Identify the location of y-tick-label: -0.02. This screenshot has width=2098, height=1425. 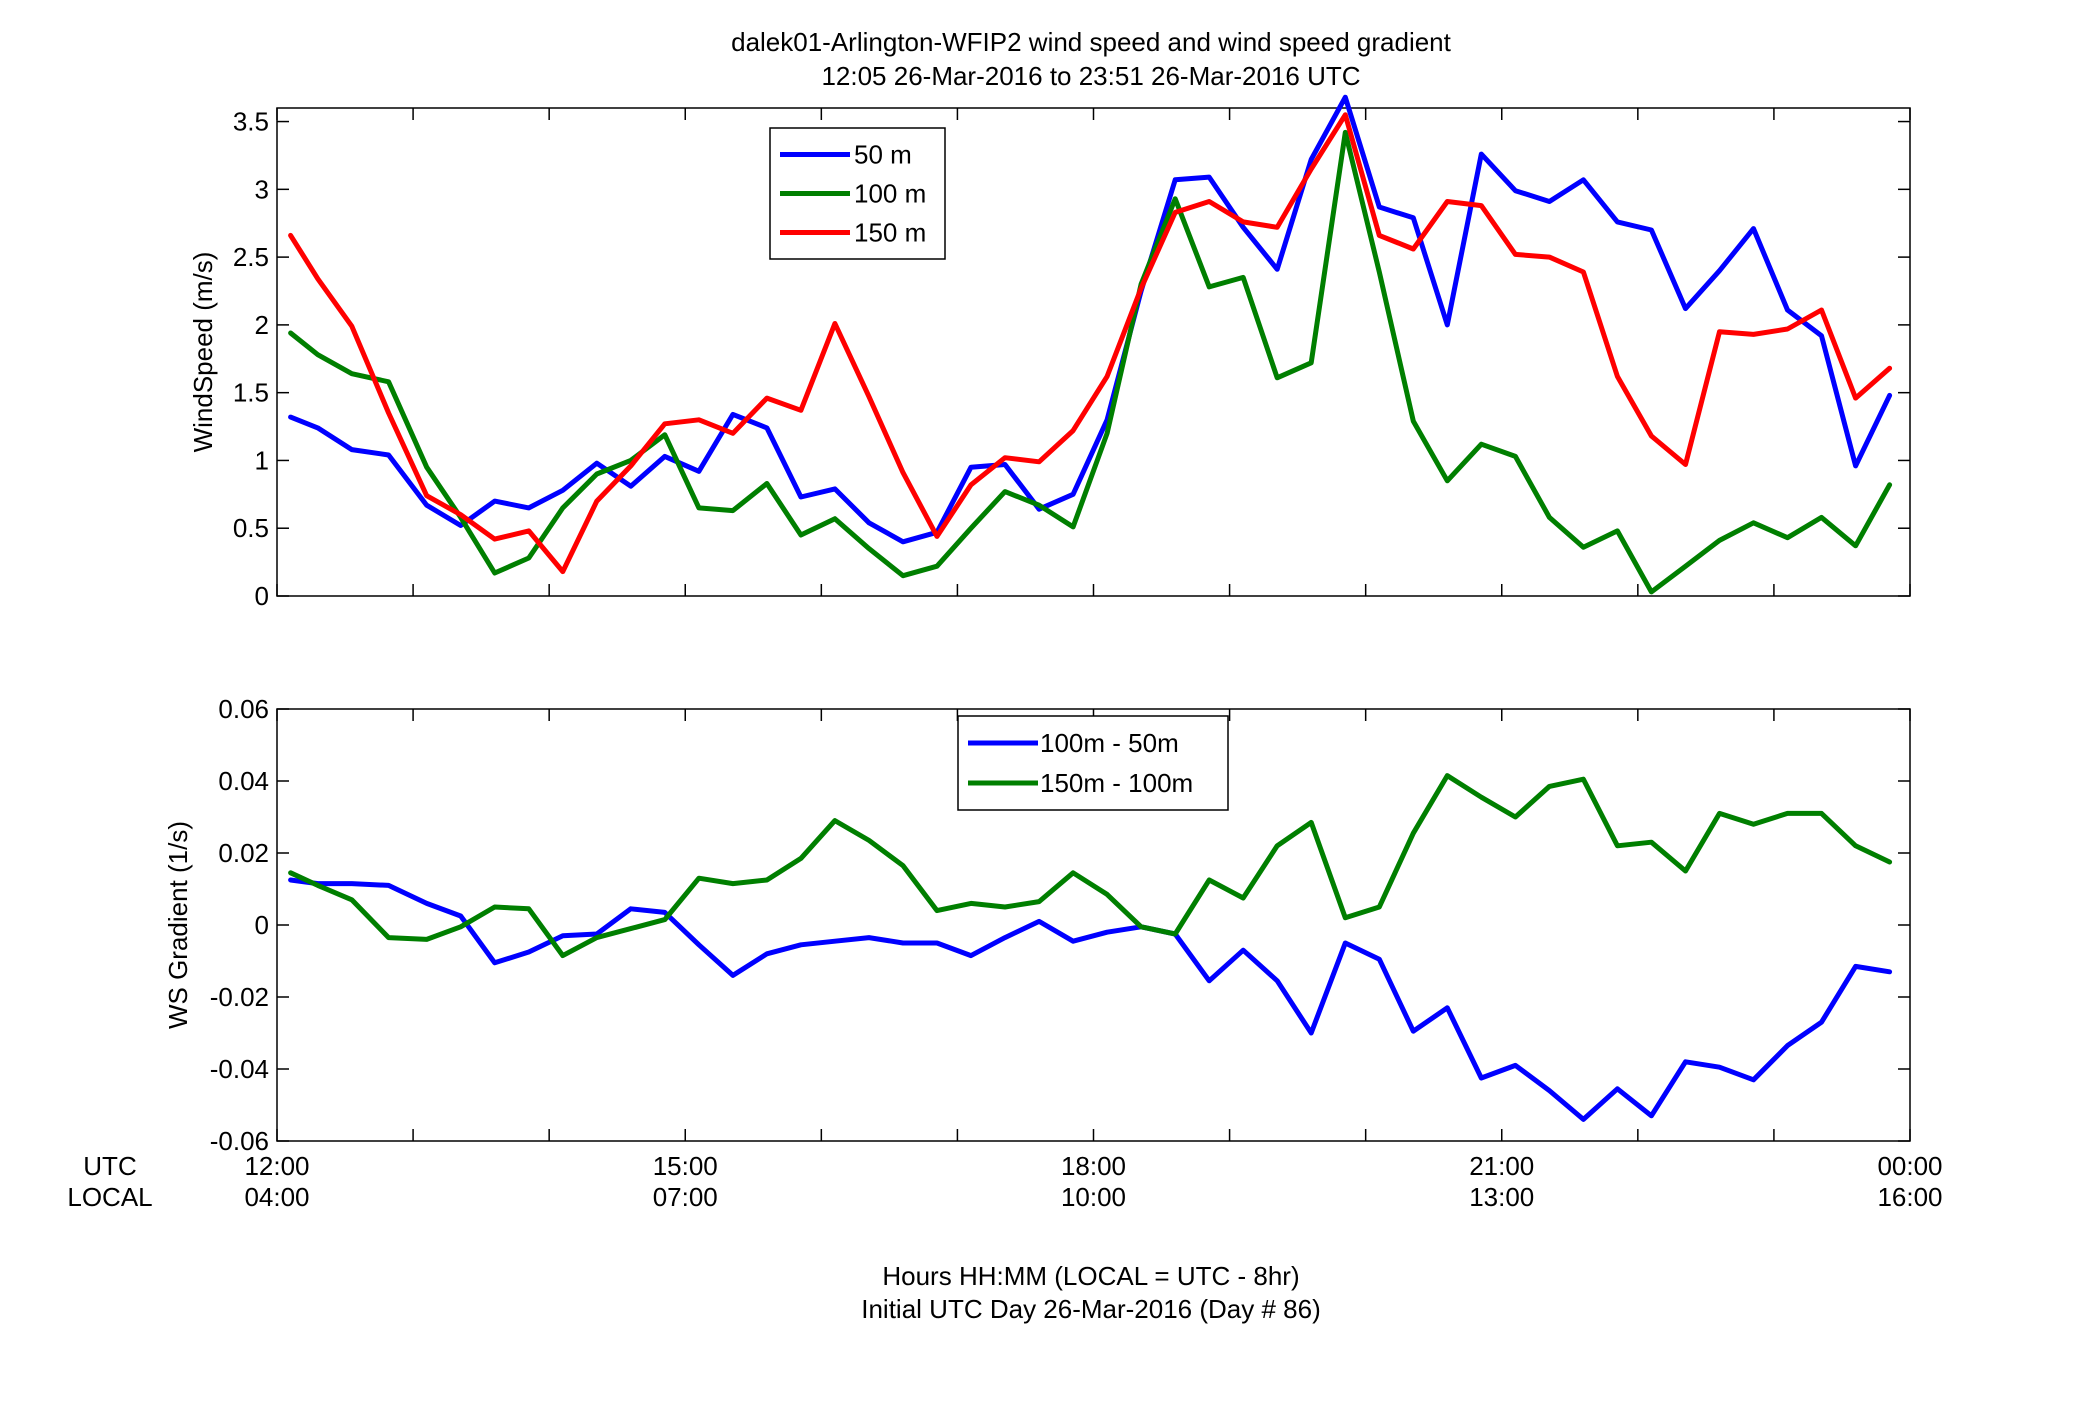
(239, 997).